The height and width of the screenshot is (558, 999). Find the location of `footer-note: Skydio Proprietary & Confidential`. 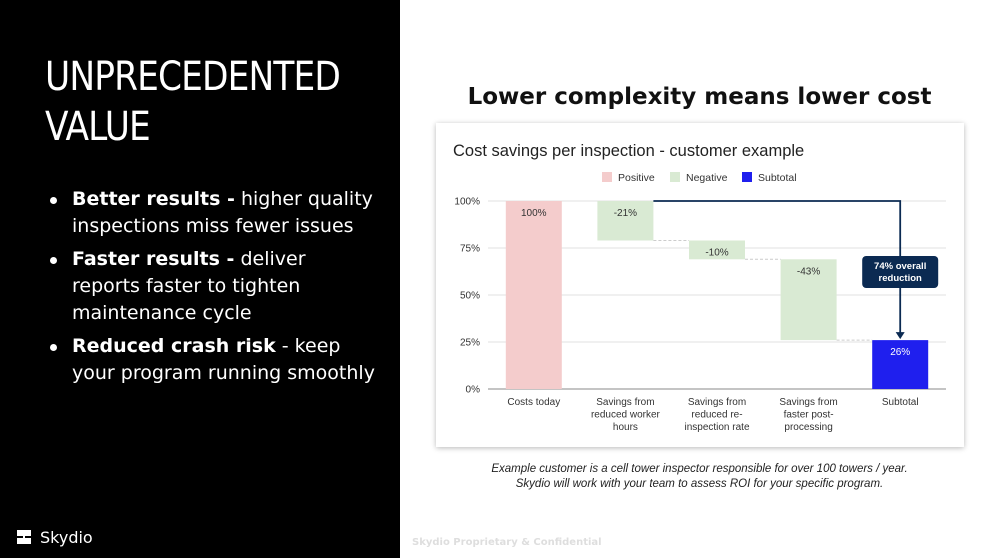

footer-note: Skydio Proprietary & Confidential is located at coordinates (507, 542).